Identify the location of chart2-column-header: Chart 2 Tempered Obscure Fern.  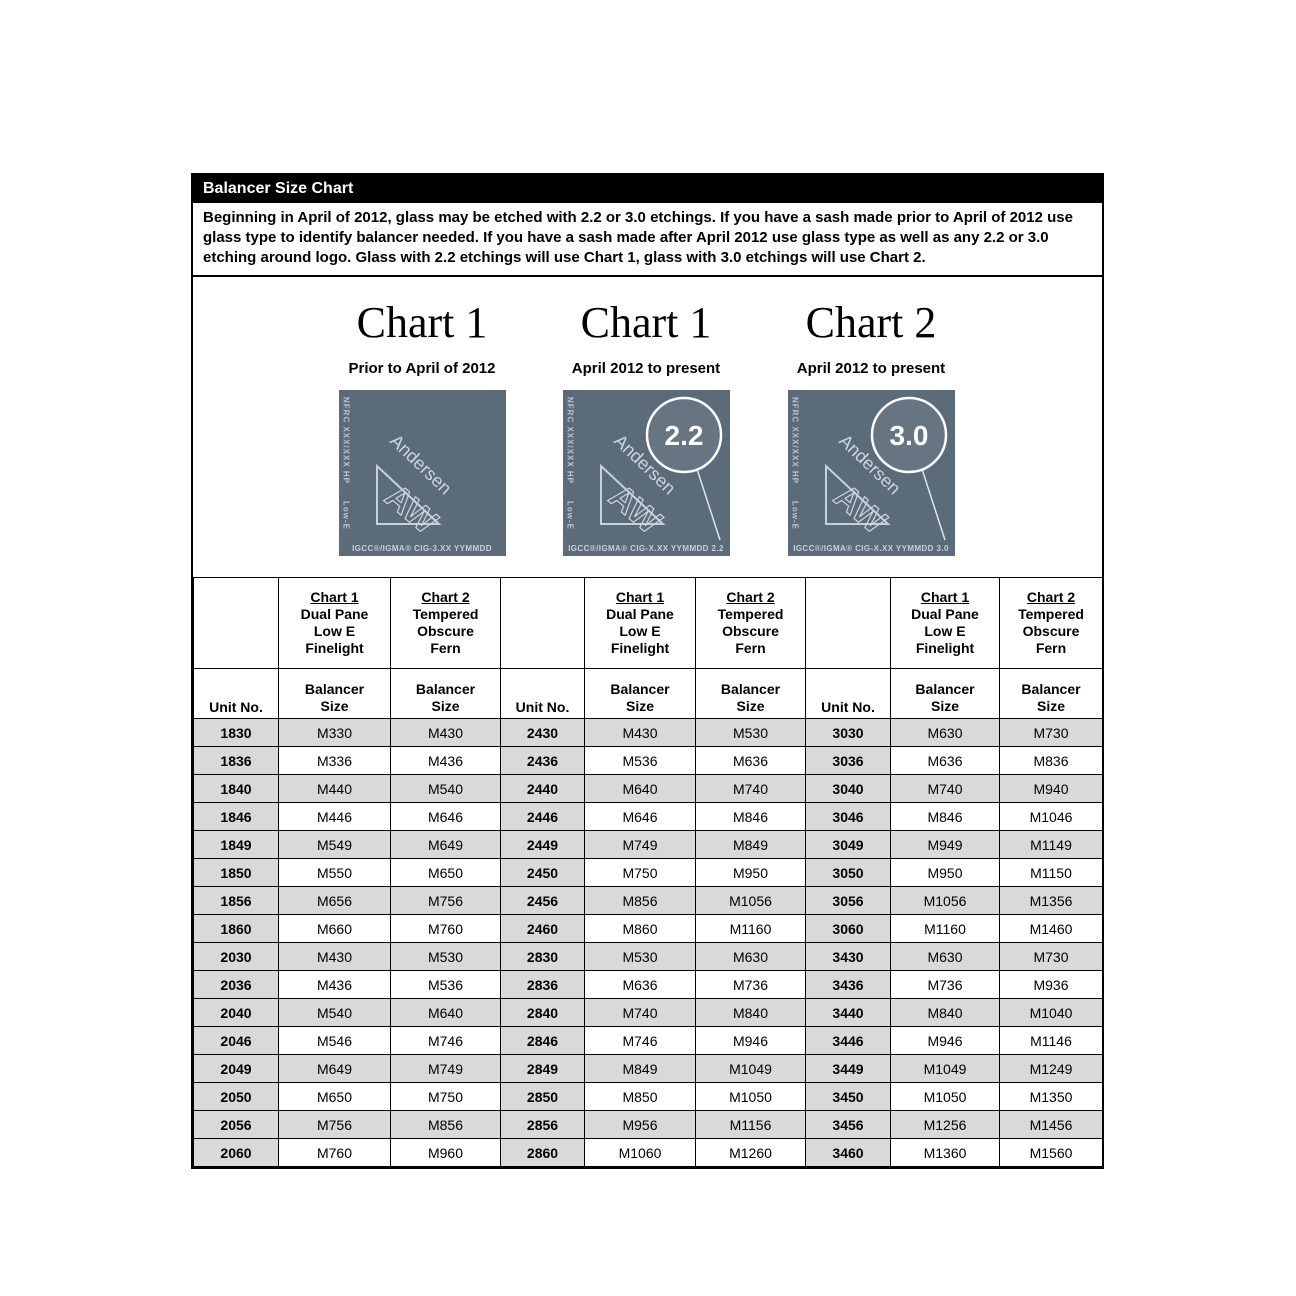
(445, 623).